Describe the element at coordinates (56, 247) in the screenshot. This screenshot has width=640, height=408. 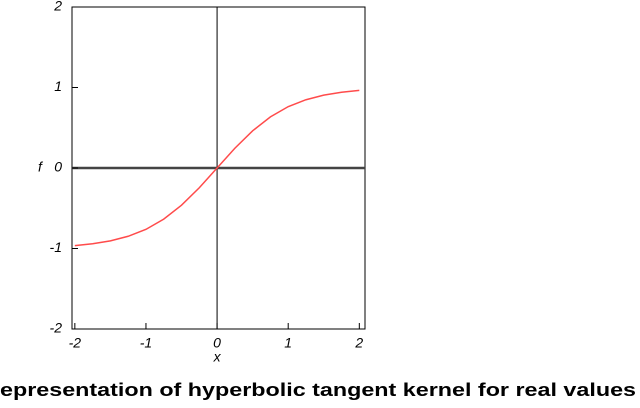
I see `y-tick-label: -1` at that location.